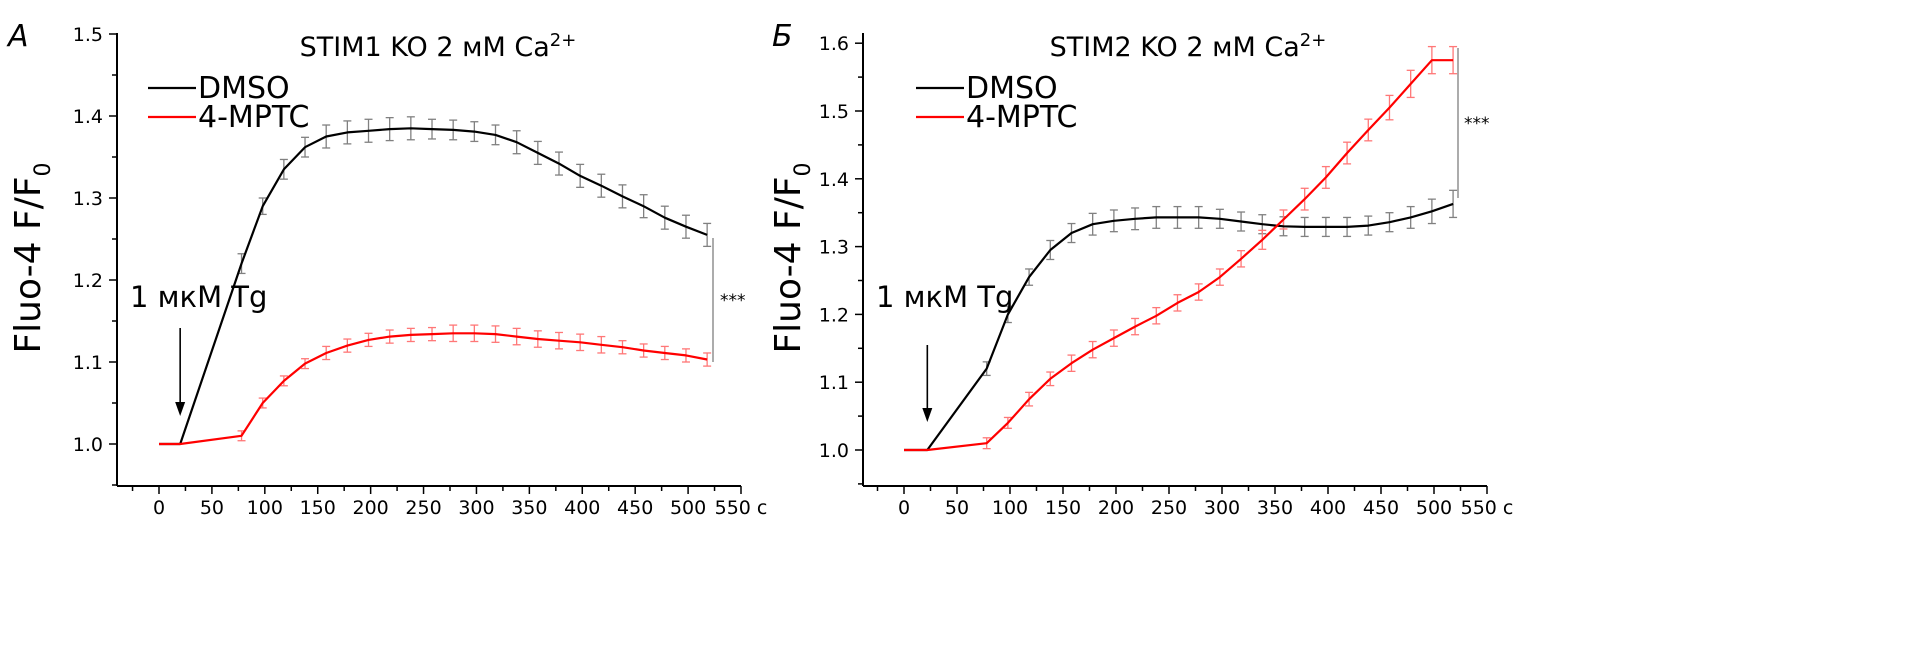 This screenshot has height=650, width=1918. Describe the element at coordinates (433, 389) in the screenshot. I see `series-line-4-mptc` at that location.